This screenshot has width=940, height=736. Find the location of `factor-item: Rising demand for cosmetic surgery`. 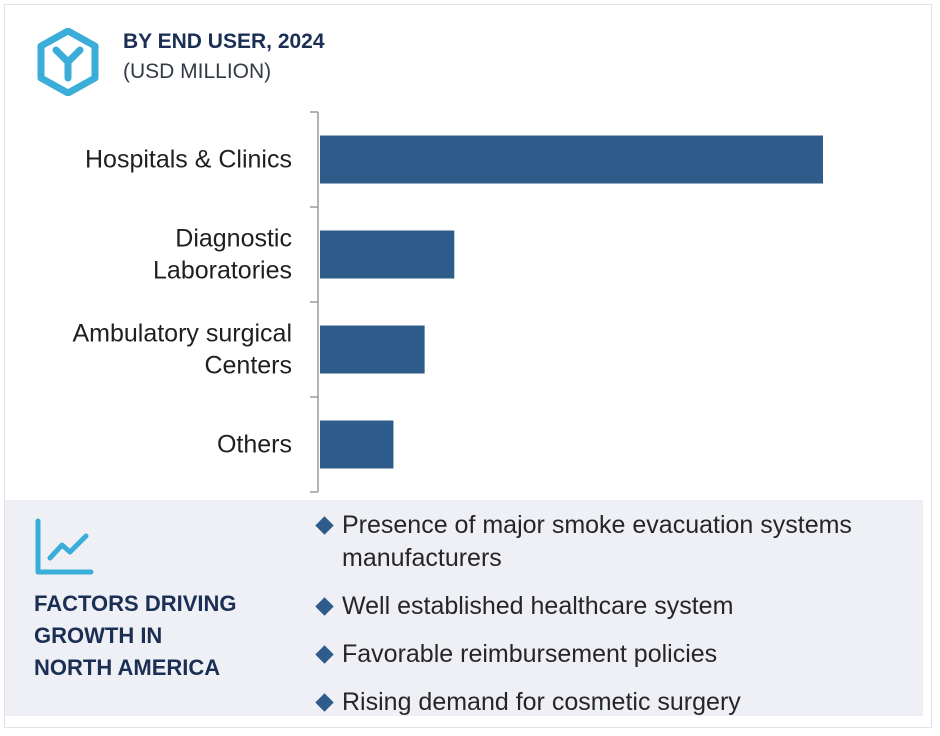

factor-item: Rising demand for cosmetic surgery is located at coordinates (620, 702).